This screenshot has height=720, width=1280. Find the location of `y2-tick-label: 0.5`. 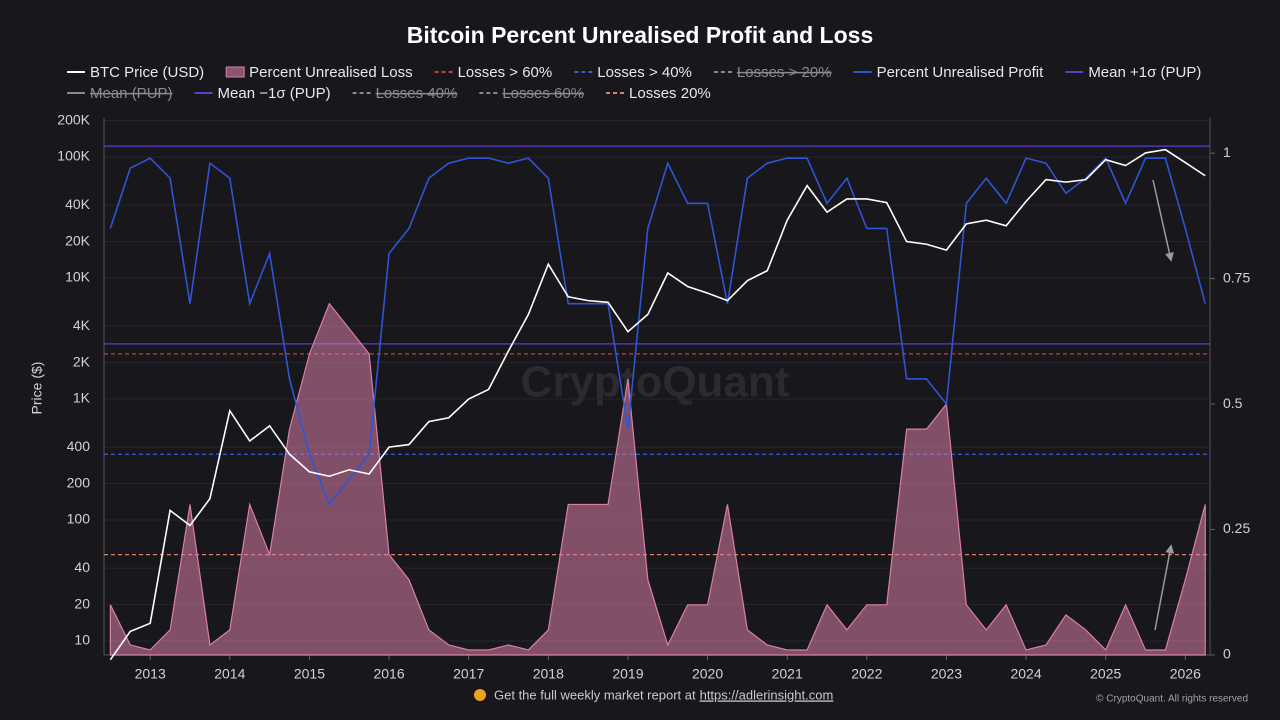

y2-tick-label: 0.5 is located at coordinates (1233, 403).